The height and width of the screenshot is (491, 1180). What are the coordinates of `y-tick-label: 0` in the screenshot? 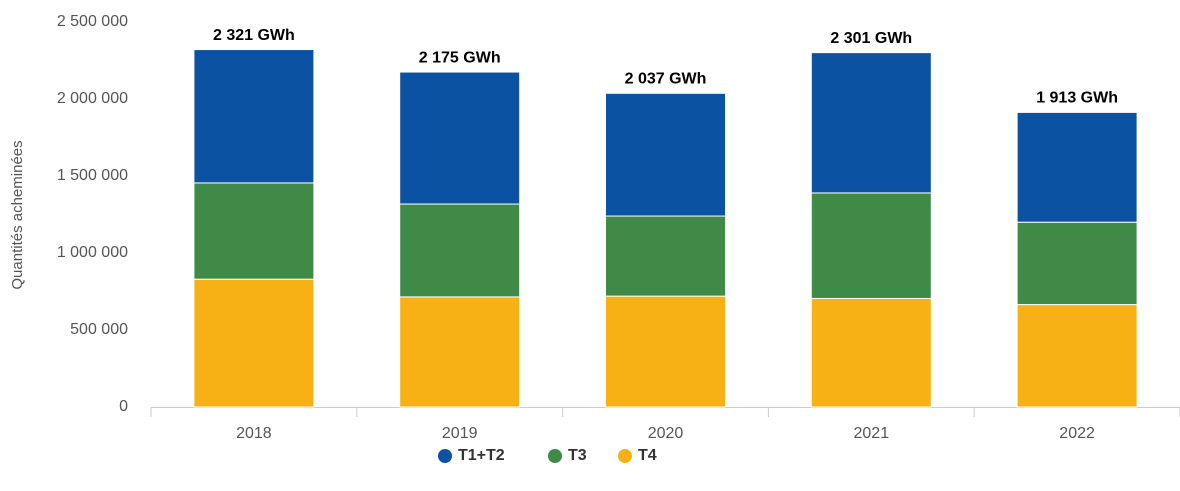 It's located at (123, 406).